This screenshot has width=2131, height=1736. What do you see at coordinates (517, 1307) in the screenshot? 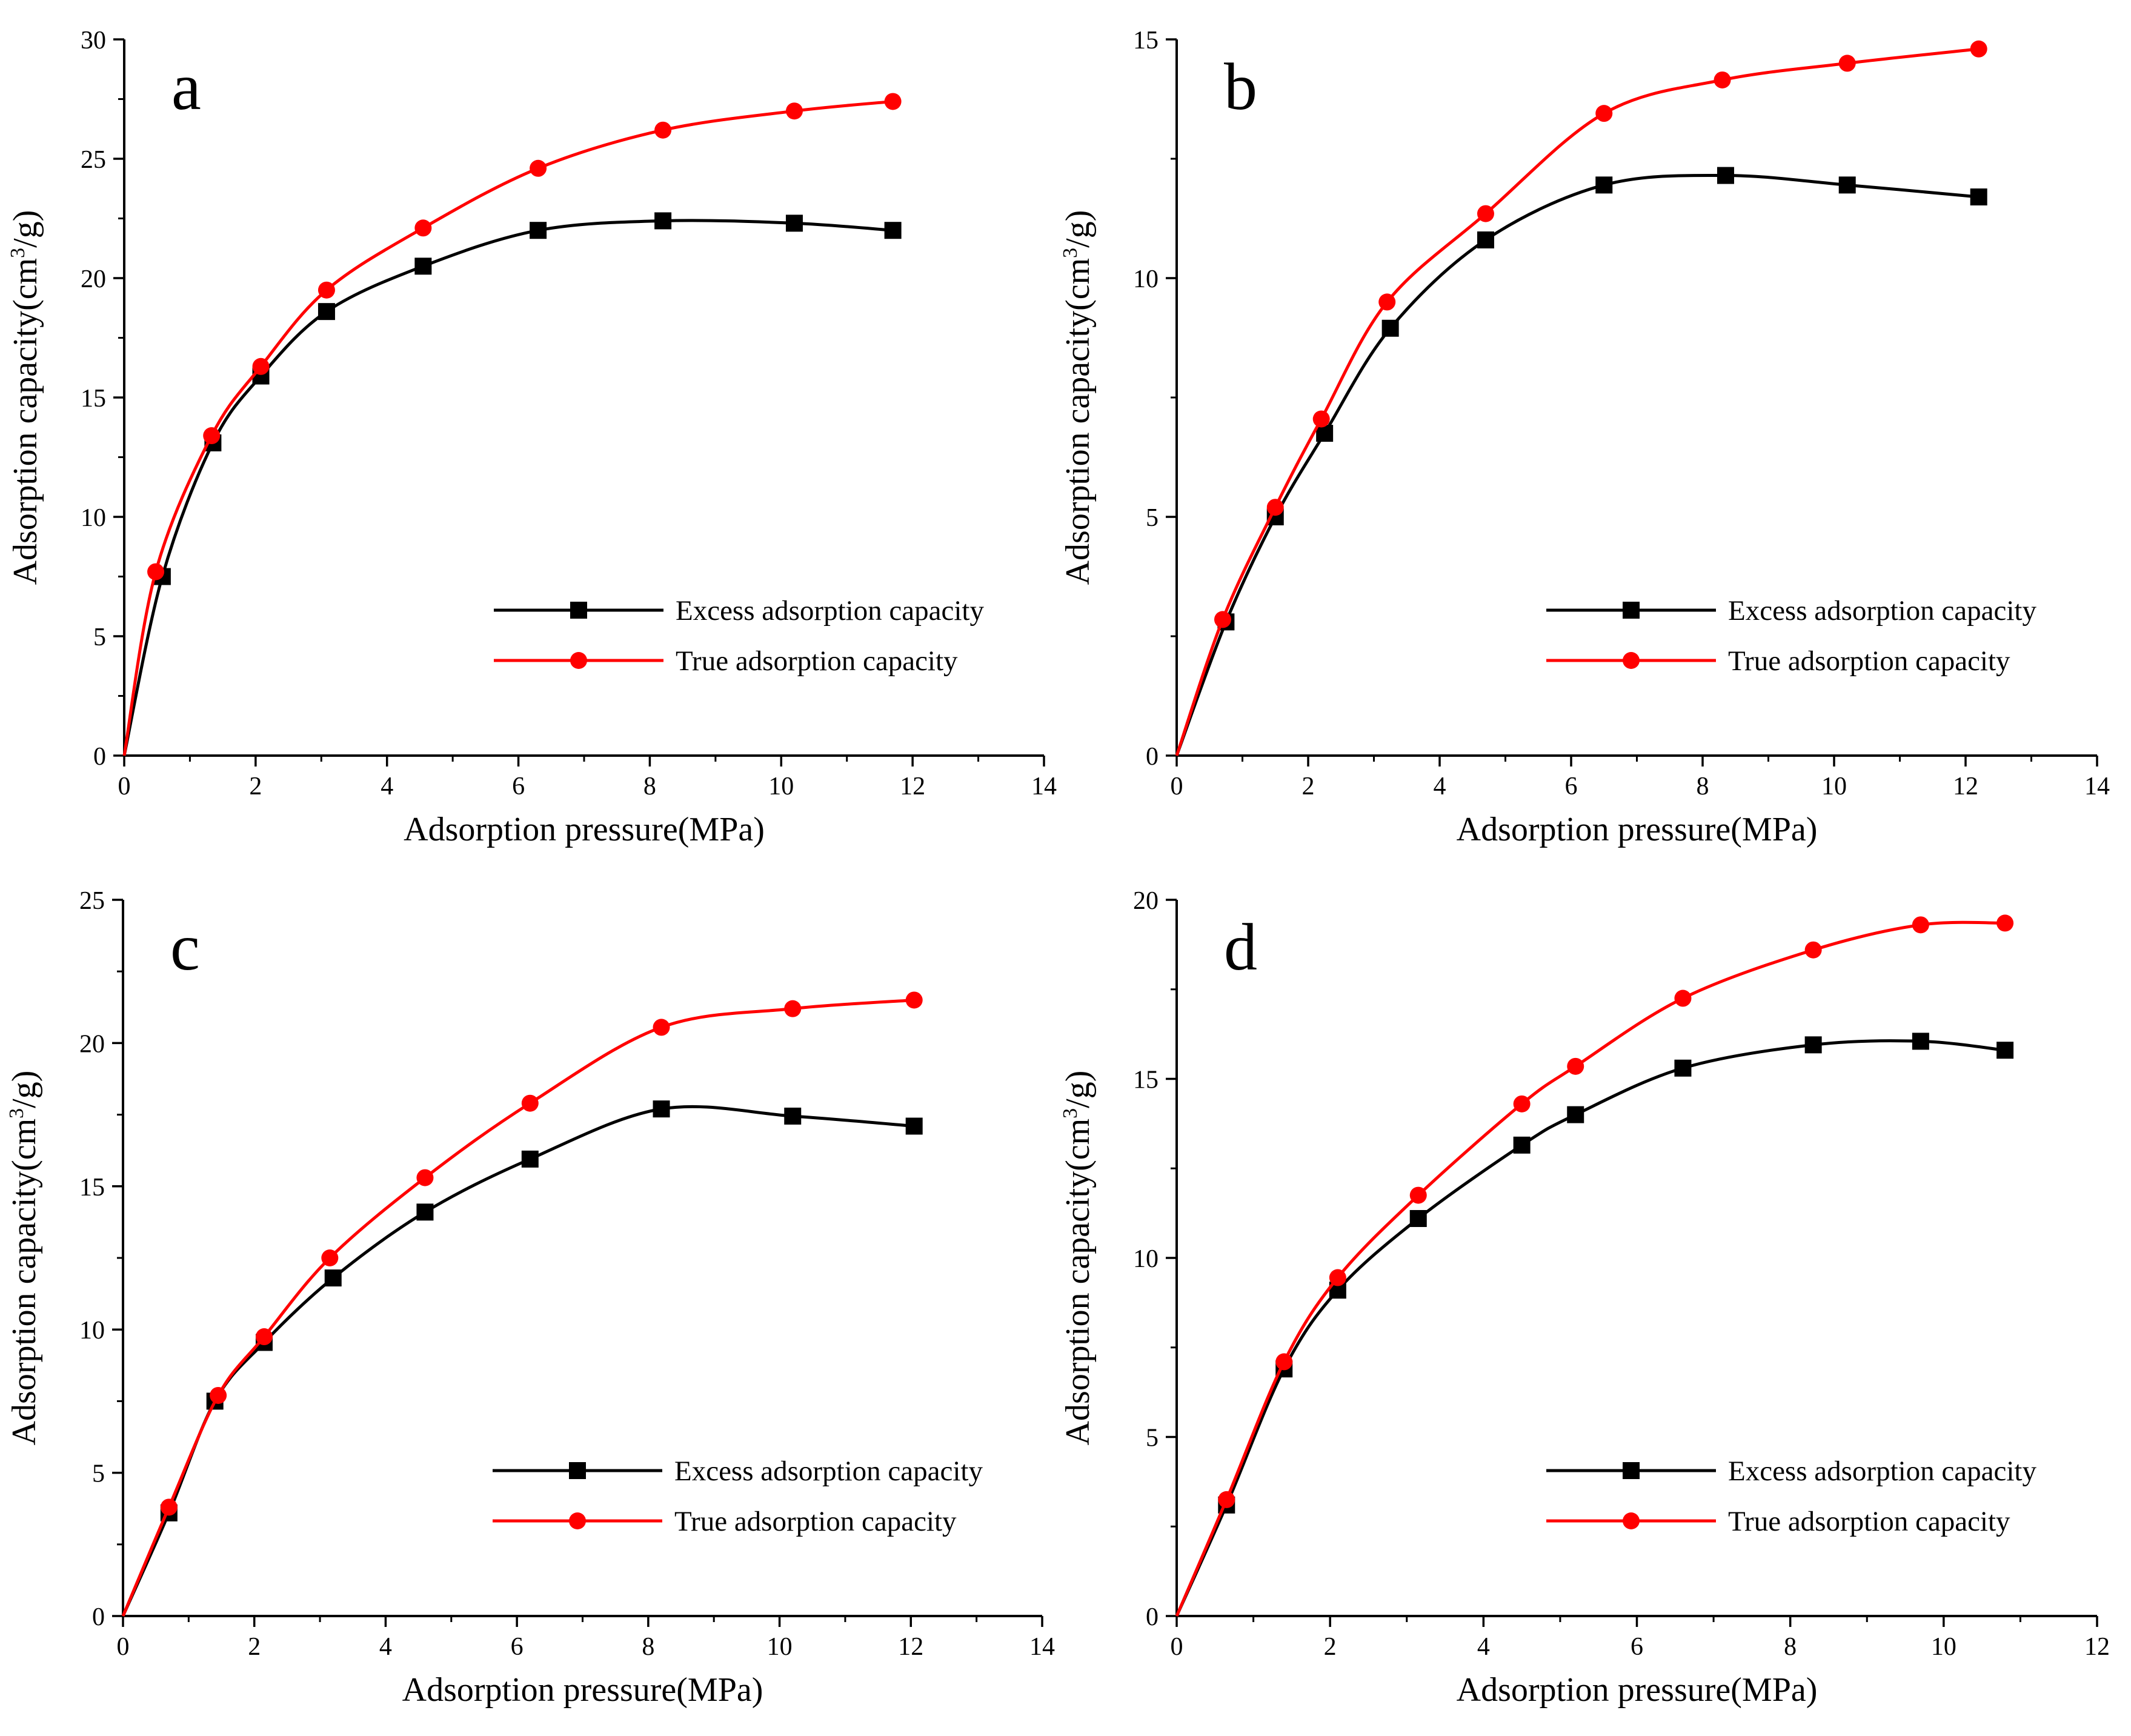
I see `series-line-true` at bounding box center [517, 1307].